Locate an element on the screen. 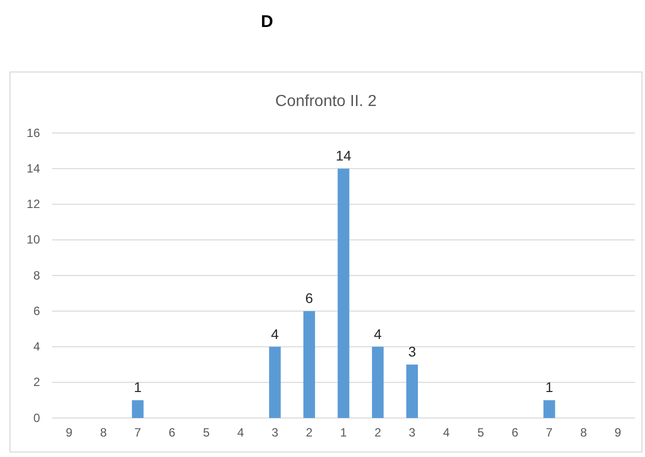 The height and width of the screenshot is (457, 645). y-tick-label: 12 is located at coordinates (33, 204).